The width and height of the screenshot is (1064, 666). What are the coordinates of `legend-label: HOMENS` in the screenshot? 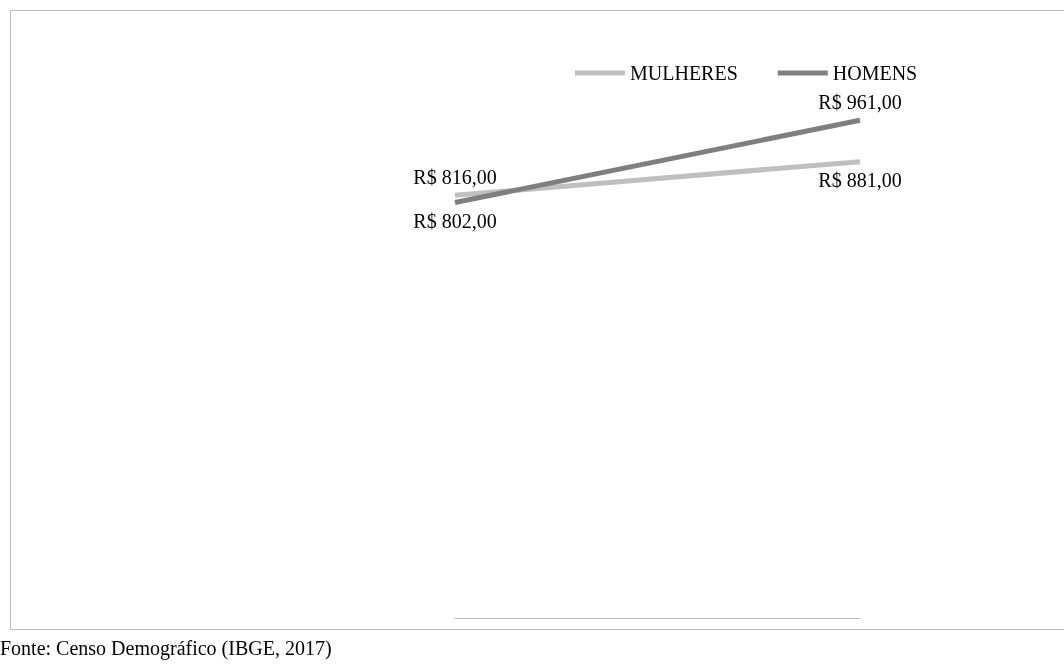 It's located at (875, 73).